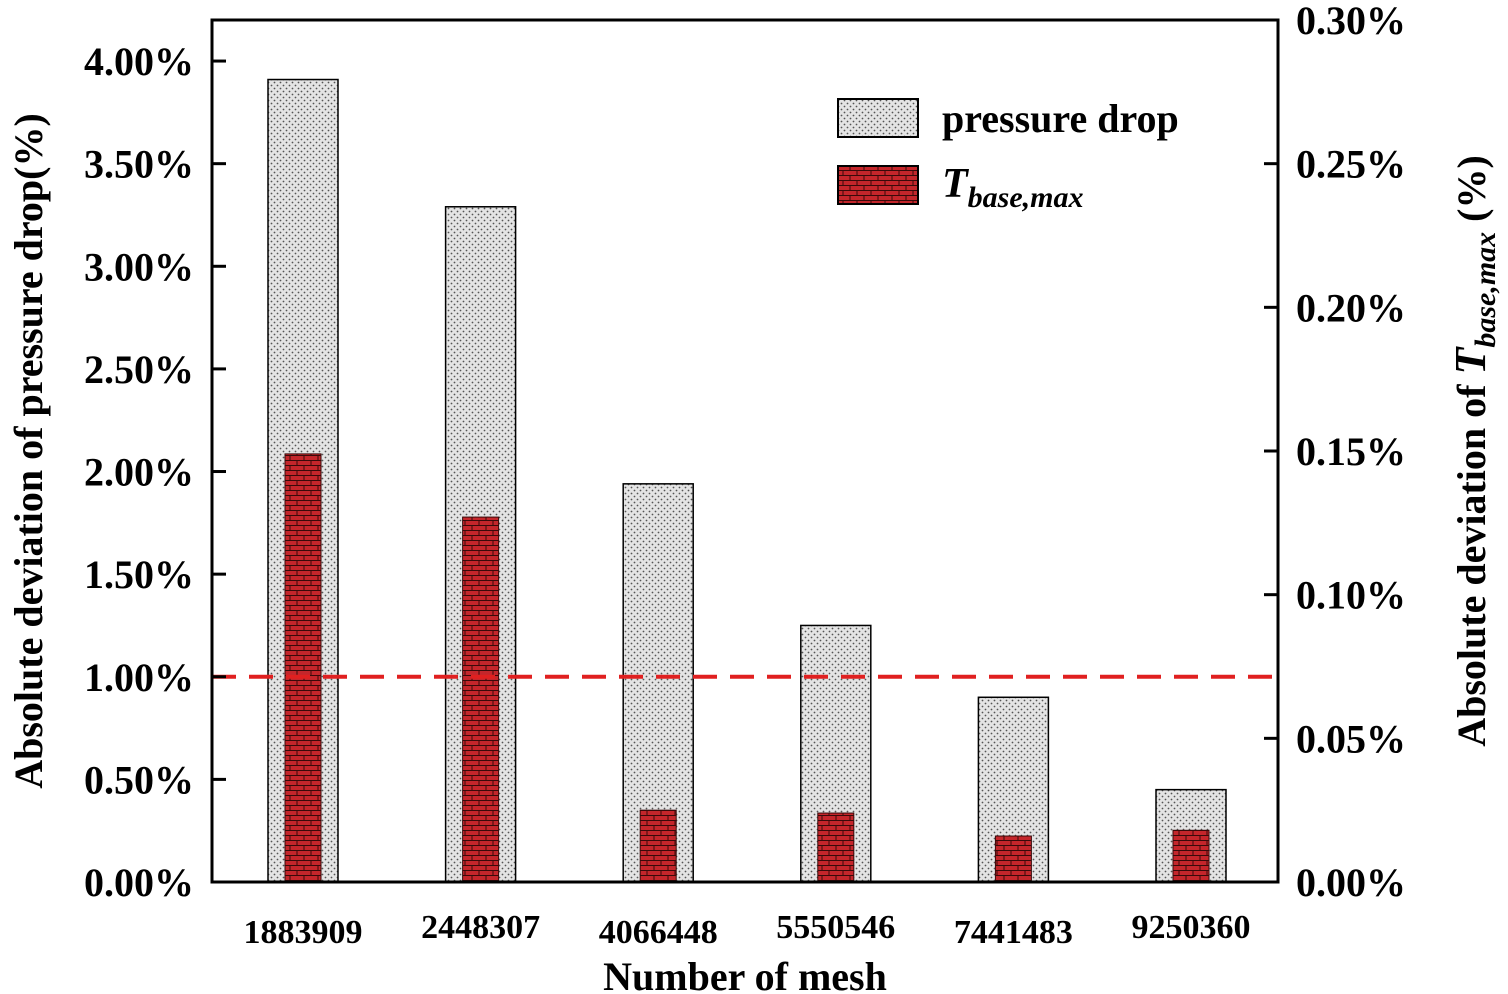  Describe the element at coordinates (1351, 307) in the screenshot. I see `right-tick-label: 0.20%` at that location.